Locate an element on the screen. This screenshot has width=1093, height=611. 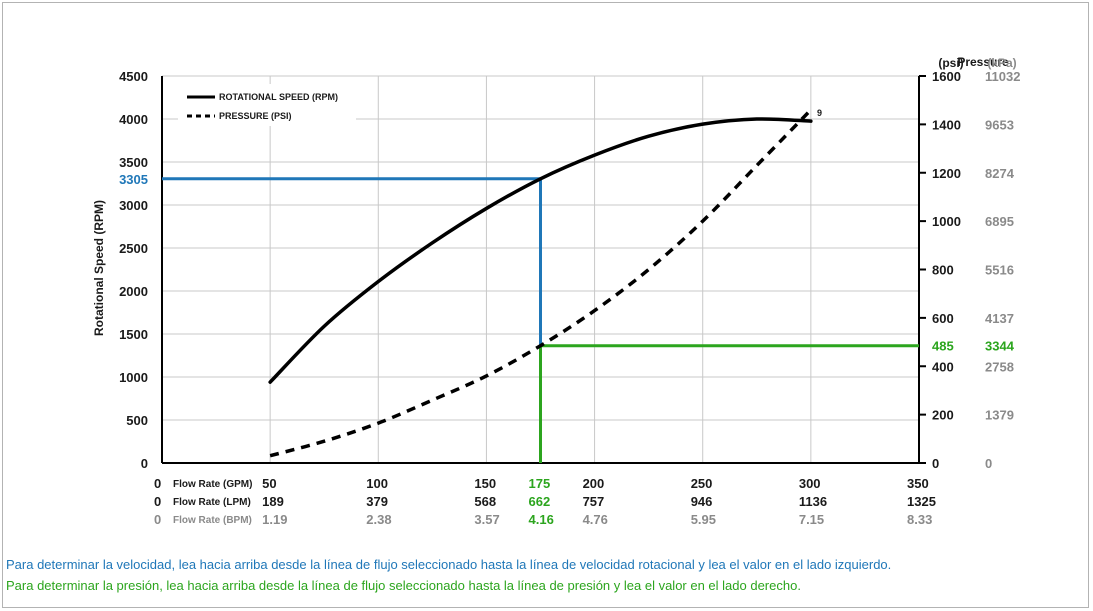
right-tick-label-psi: 800 is located at coordinates (943, 270).